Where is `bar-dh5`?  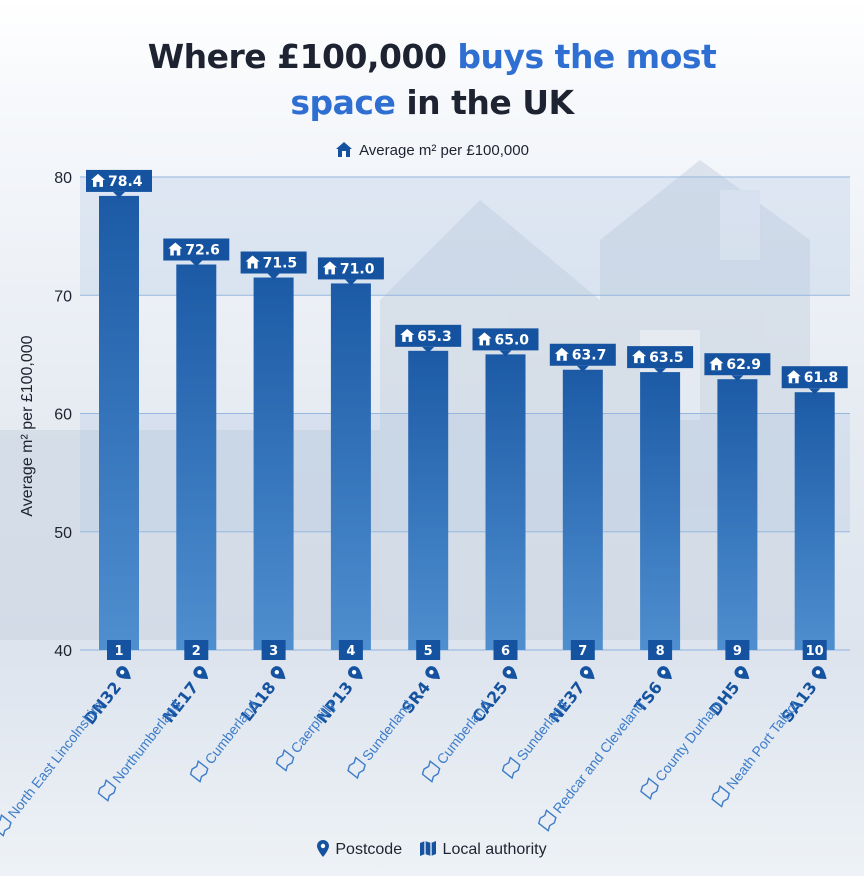
bar-dh5 is located at coordinates (737, 514).